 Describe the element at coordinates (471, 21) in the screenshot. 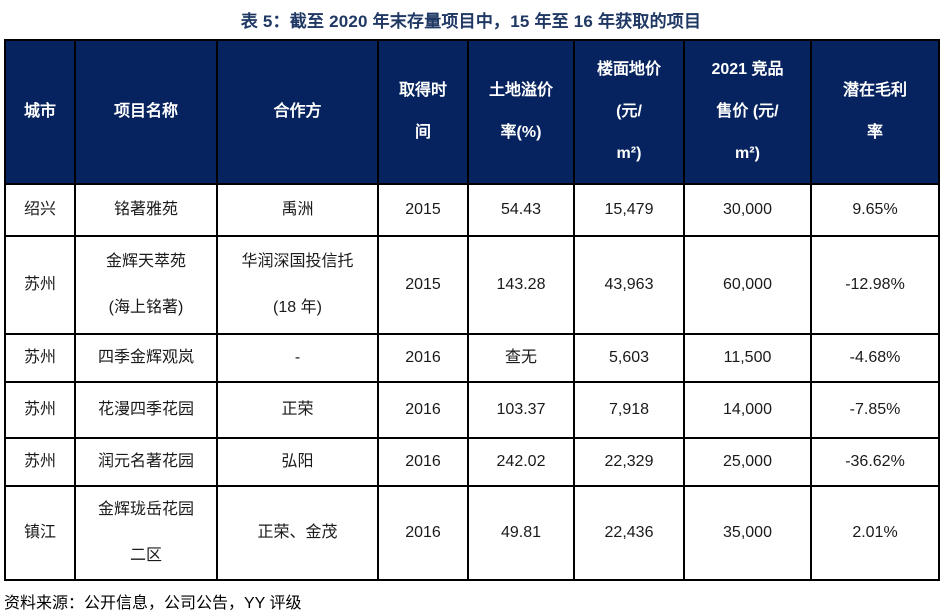

I see `table-title: 表 5：截至 2020 年末存量项目中，15 年至 16 年获取的项目` at that location.